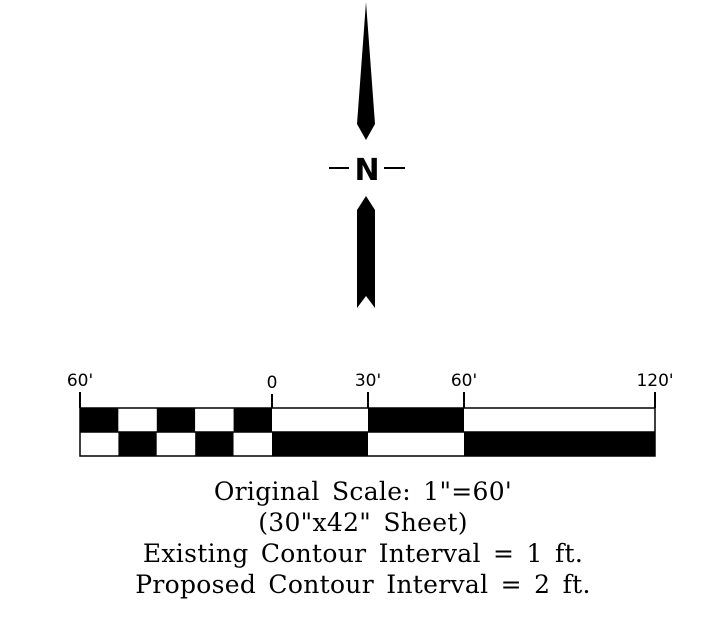 The width and height of the screenshot is (726, 634). What do you see at coordinates (363, 491) in the screenshot?
I see `original-scale-note: Original Scale: 1"=60'` at bounding box center [363, 491].